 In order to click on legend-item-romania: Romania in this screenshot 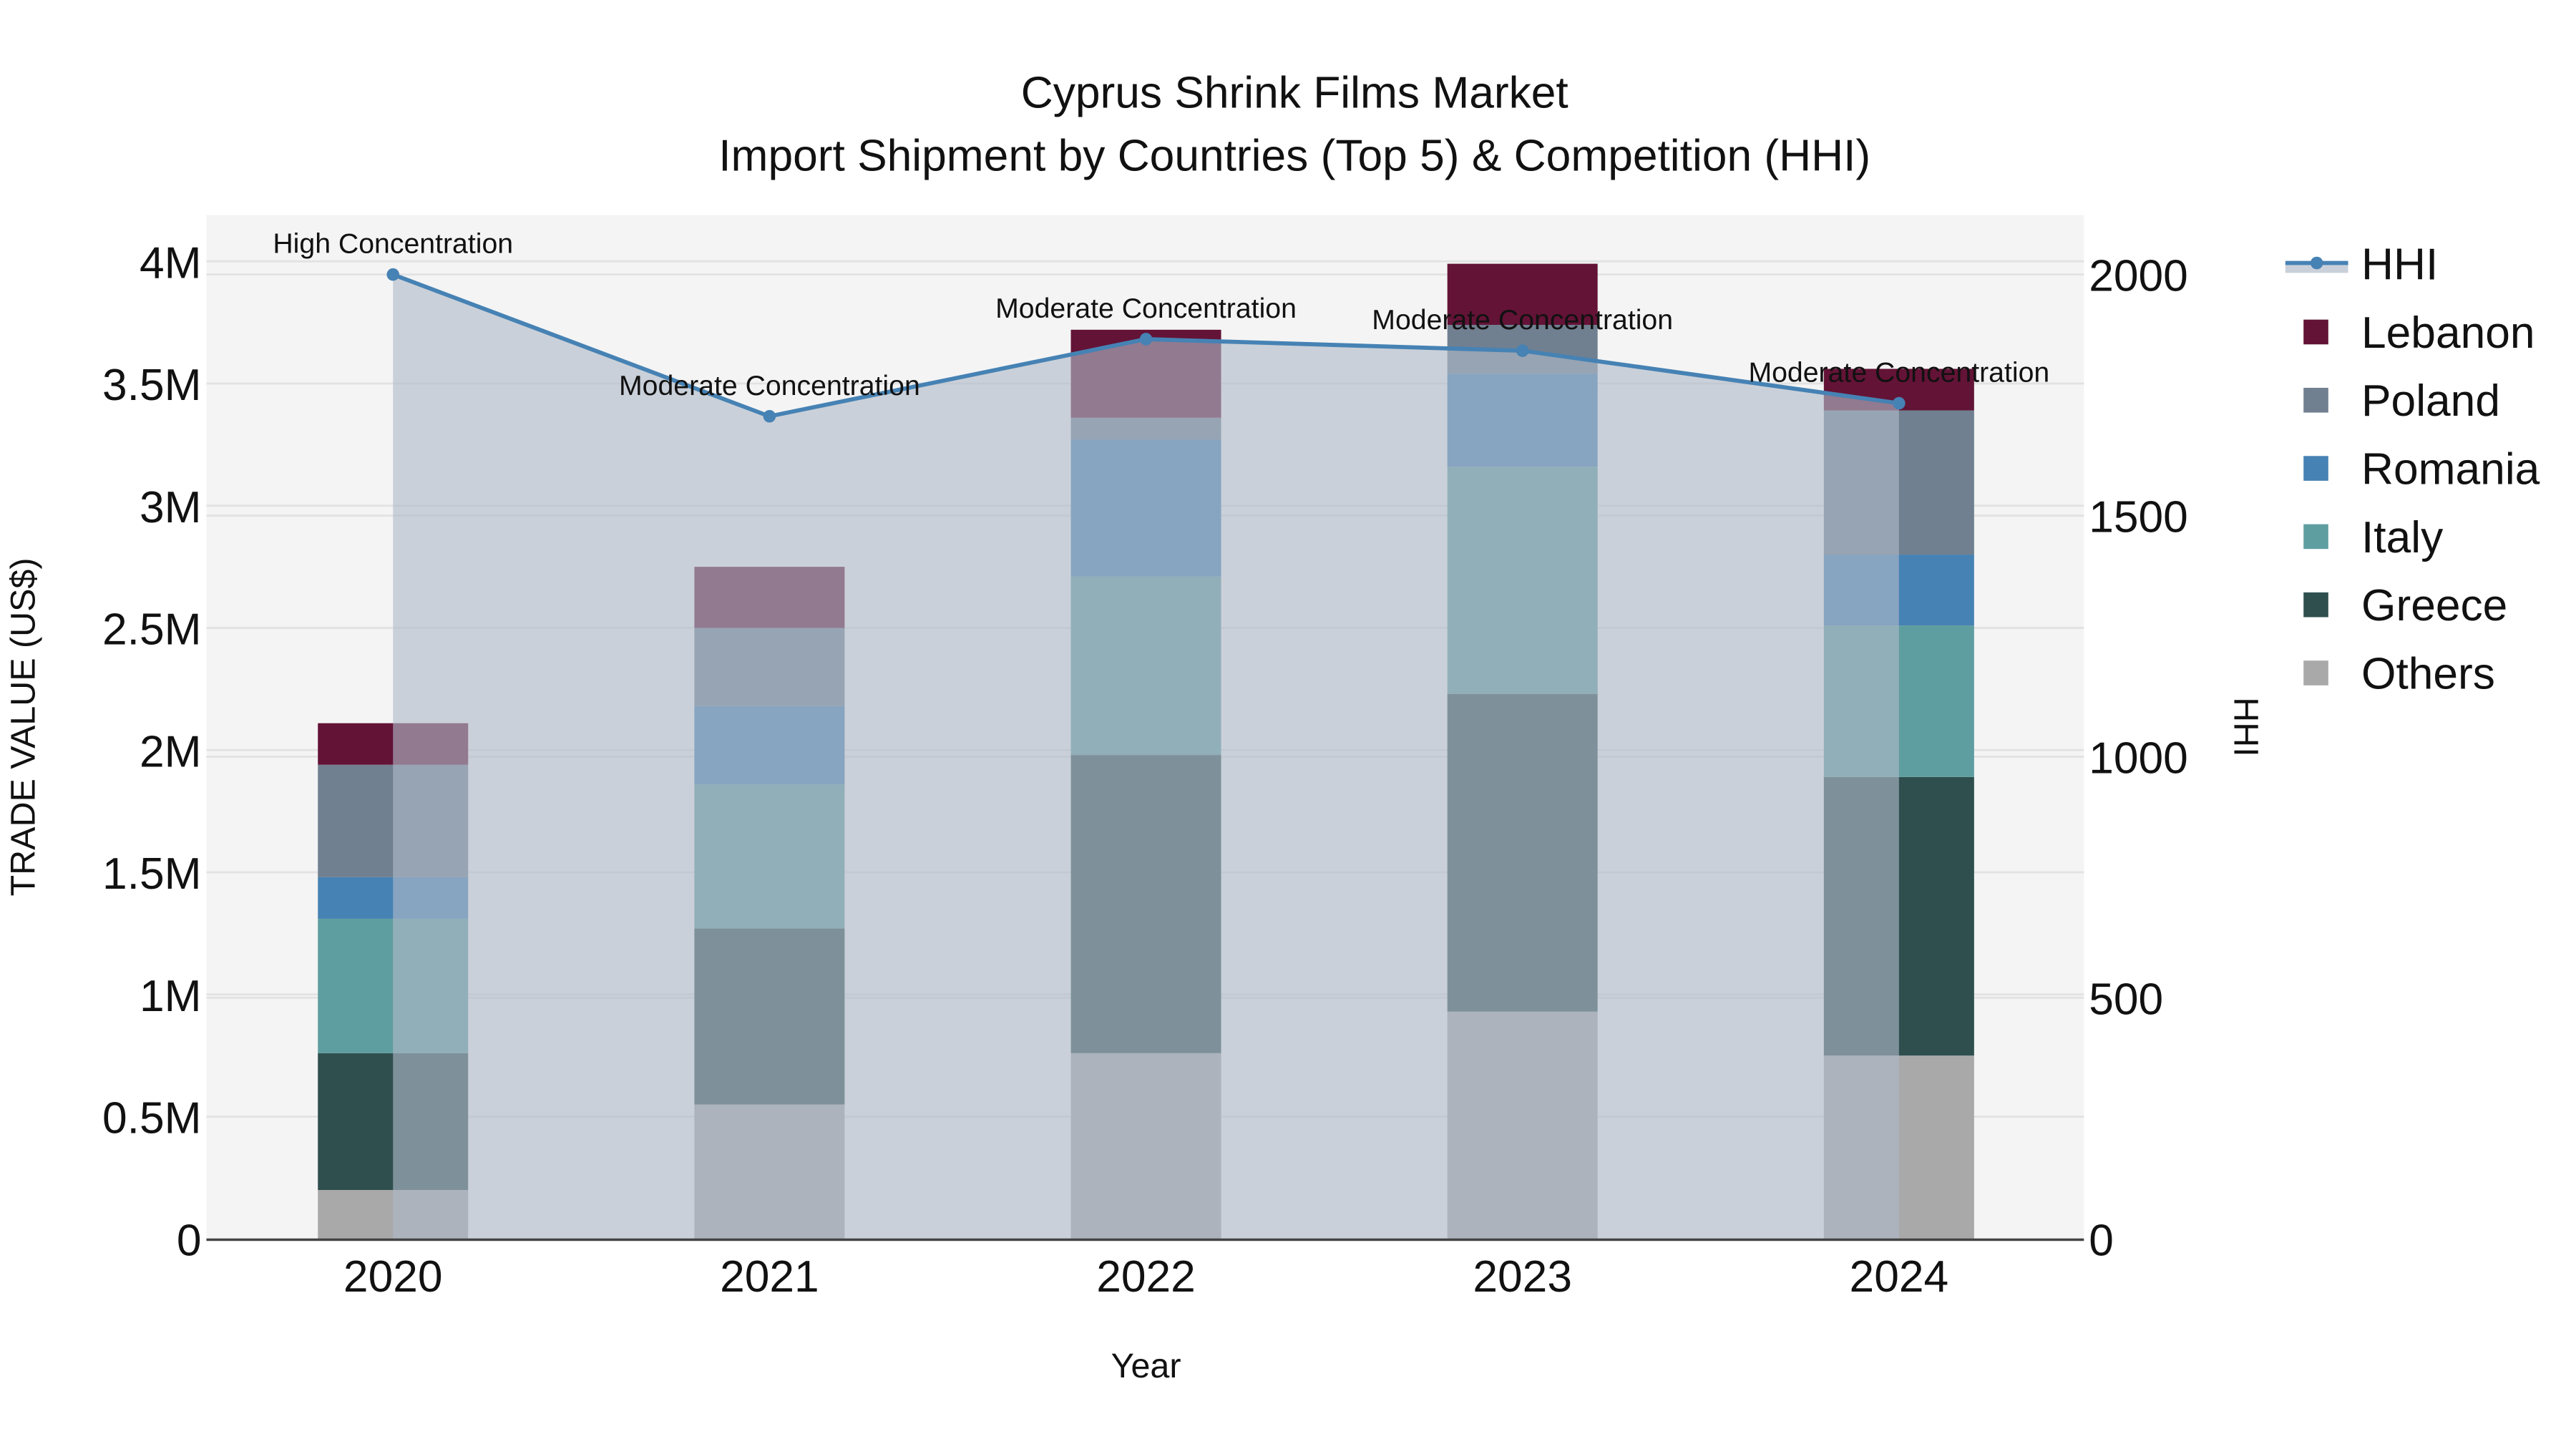, I will do `click(2421, 469)`.